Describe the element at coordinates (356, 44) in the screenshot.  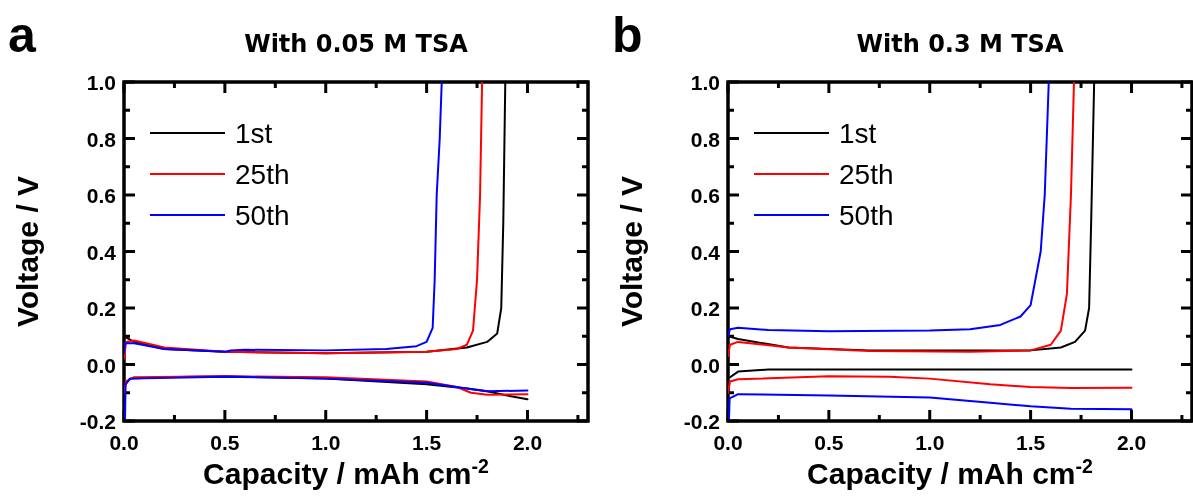
I see `chart-title: With 0.05 M TSA` at that location.